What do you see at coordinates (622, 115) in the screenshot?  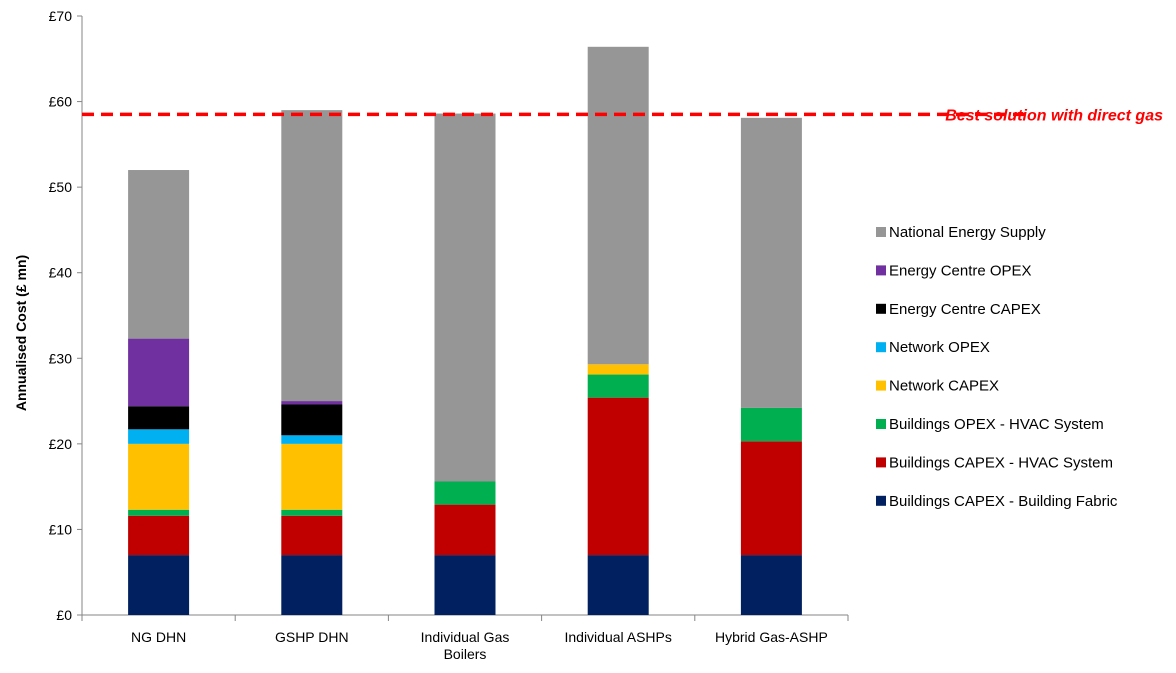 I see `reference-line-group: Best solution with direct gas` at bounding box center [622, 115].